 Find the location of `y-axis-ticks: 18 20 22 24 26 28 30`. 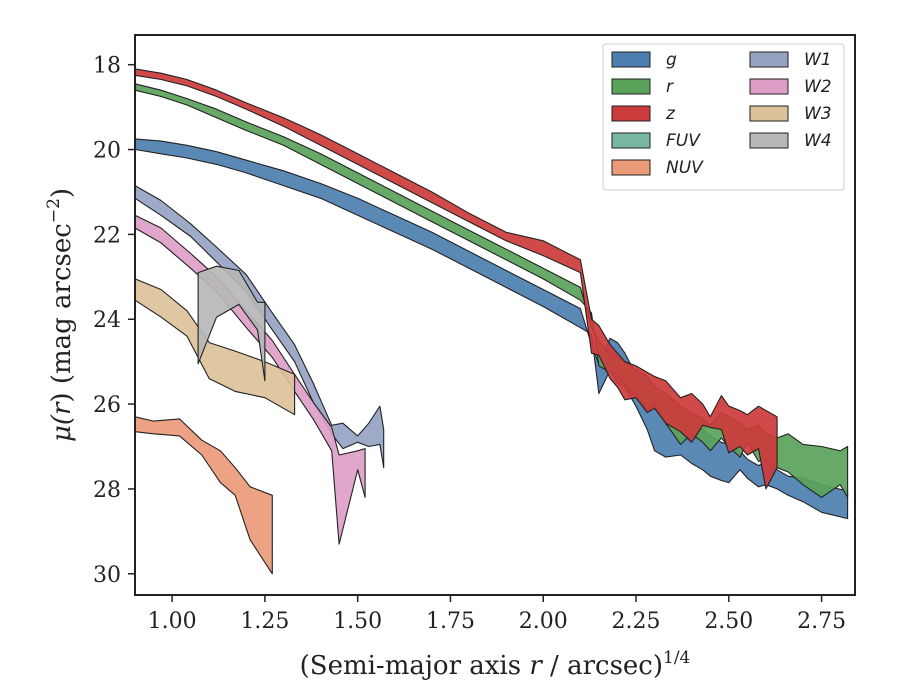

y-axis-ticks: 18 20 22 24 26 28 30 is located at coordinates (114, 321).